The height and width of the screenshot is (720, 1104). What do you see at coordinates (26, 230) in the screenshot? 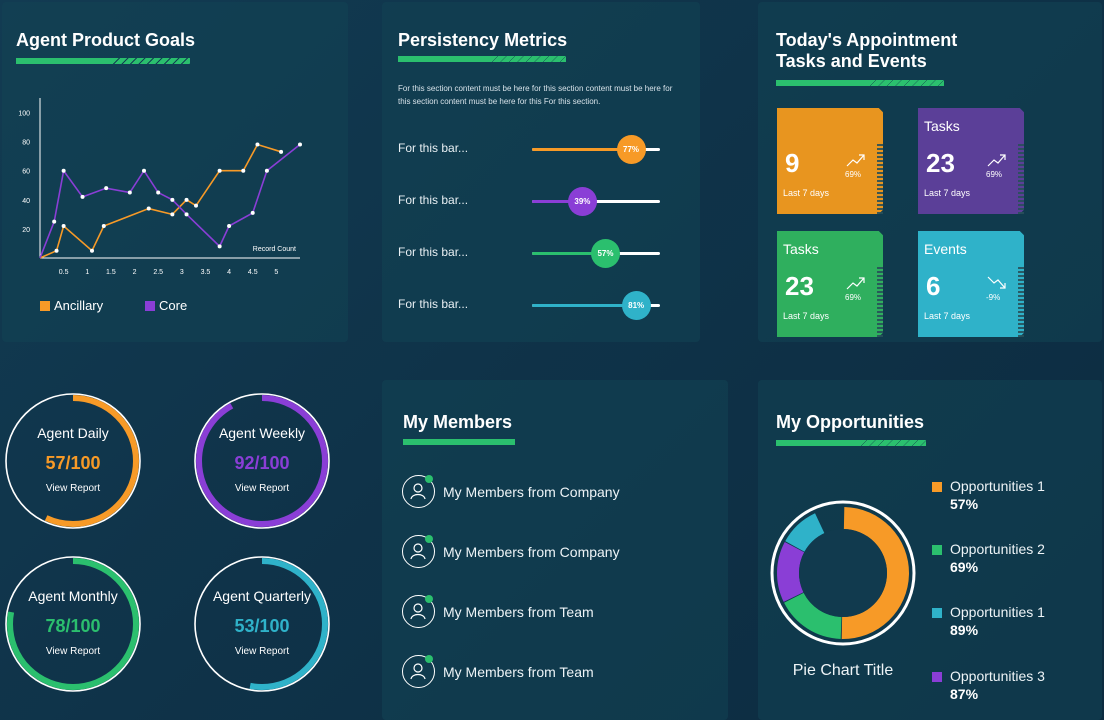
I see `y-tick-label: 20` at bounding box center [26, 230].